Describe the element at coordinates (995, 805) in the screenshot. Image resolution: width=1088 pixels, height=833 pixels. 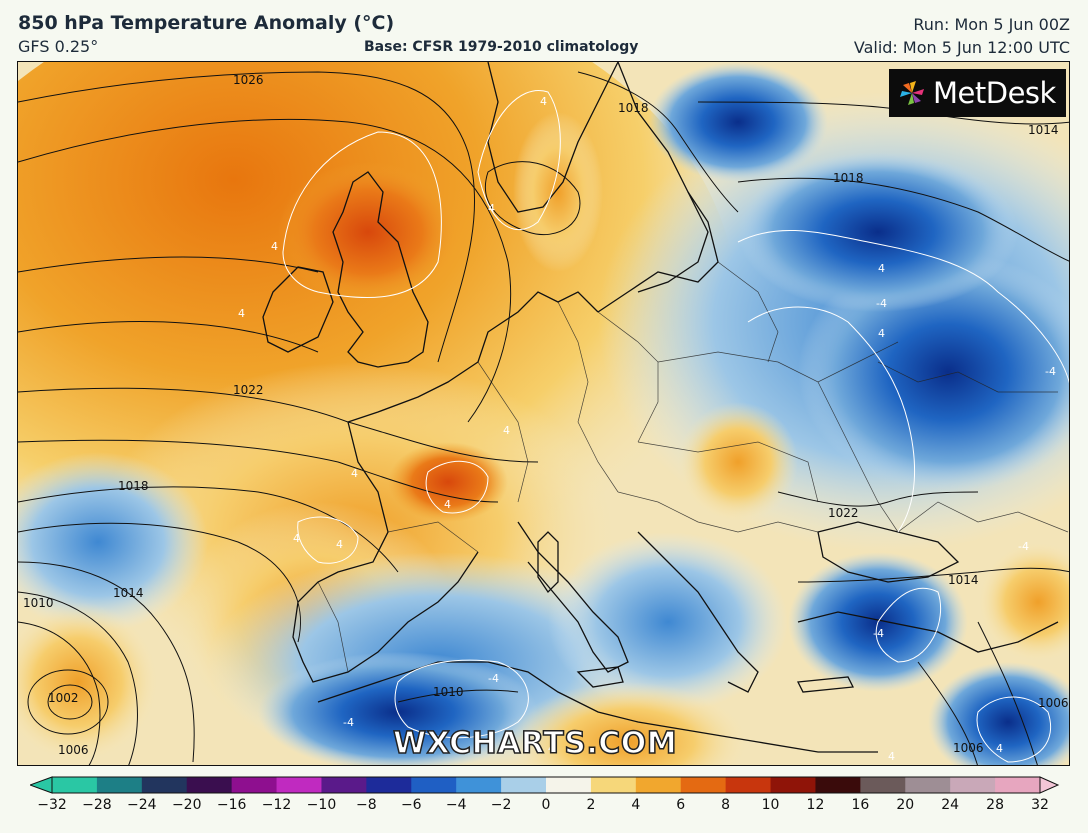
I see `colorbar-tick-label: 28` at that location.